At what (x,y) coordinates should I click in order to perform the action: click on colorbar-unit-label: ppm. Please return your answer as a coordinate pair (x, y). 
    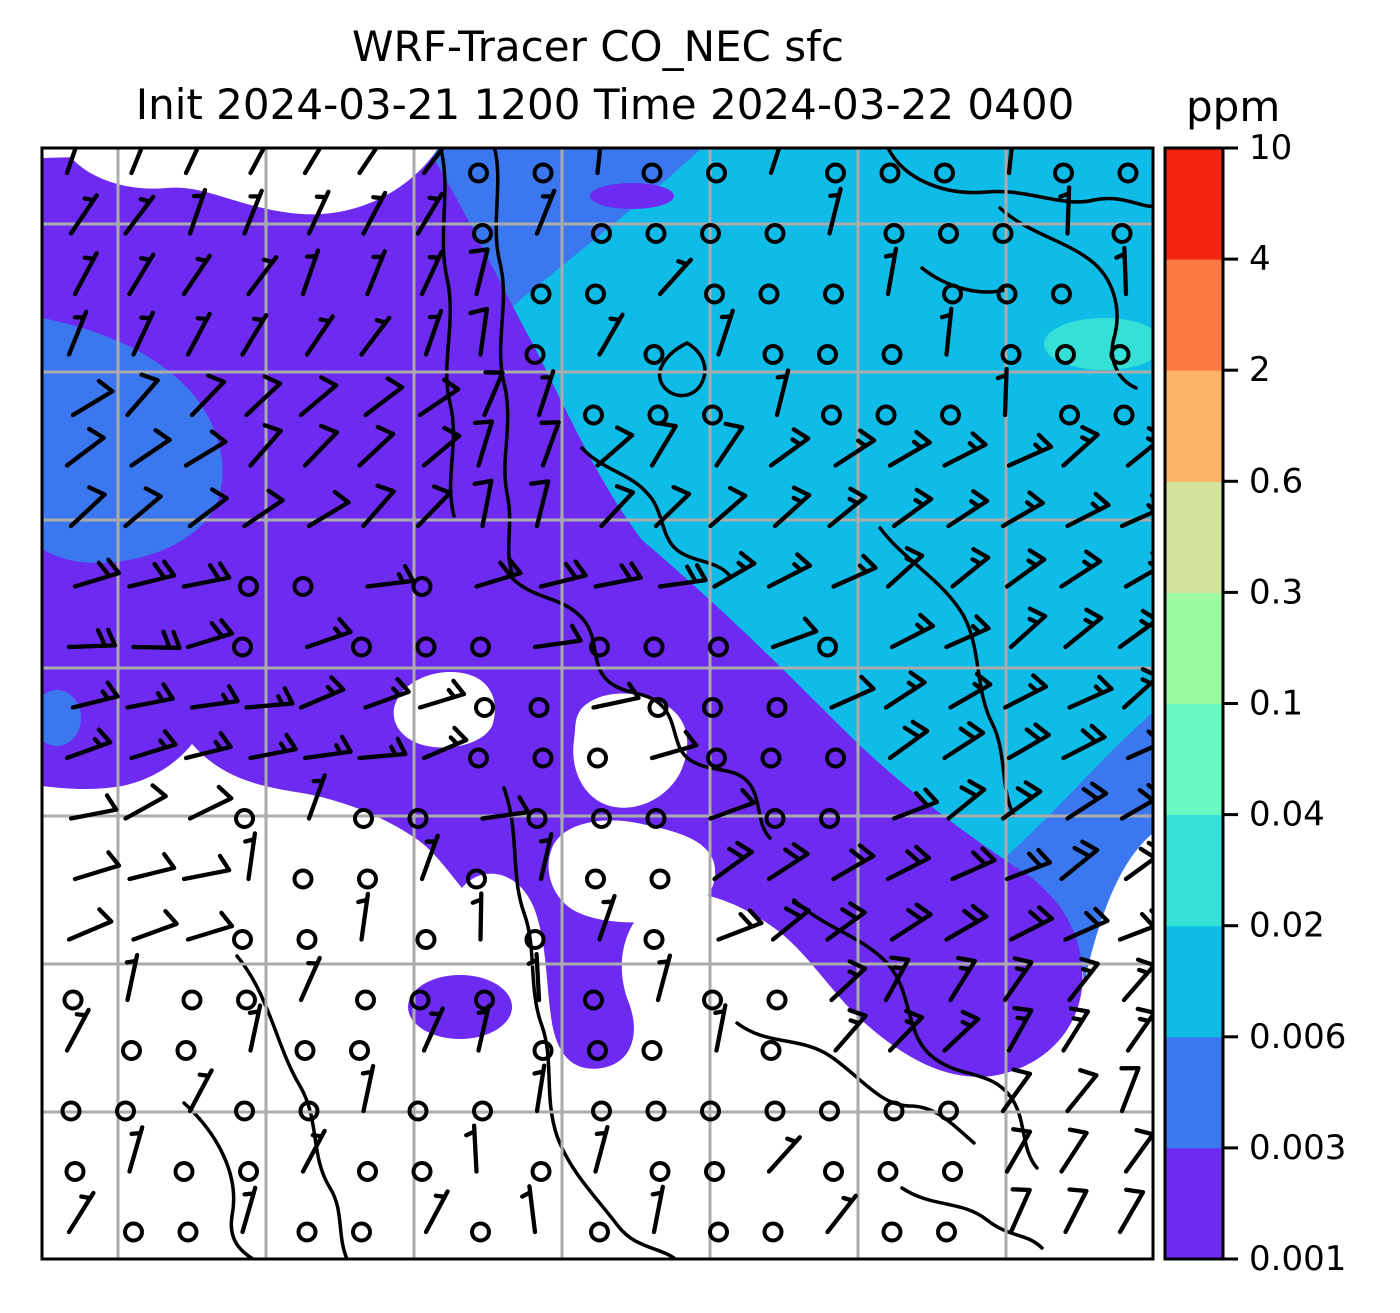
    Looking at the image, I should click on (1233, 106).